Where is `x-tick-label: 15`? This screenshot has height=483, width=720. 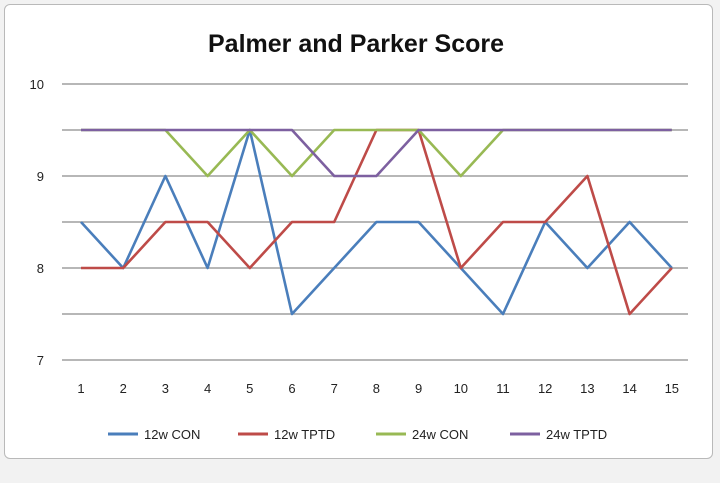 x-tick-label: 15 is located at coordinates (672, 388).